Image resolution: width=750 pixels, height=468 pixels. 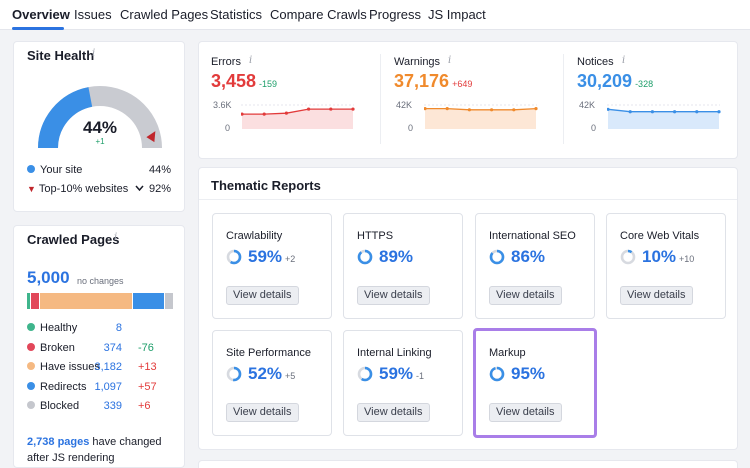 What do you see at coordinates (112, 347) in the screenshot?
I see `crawled-row-value: 374` at bounding box center [112, 347].